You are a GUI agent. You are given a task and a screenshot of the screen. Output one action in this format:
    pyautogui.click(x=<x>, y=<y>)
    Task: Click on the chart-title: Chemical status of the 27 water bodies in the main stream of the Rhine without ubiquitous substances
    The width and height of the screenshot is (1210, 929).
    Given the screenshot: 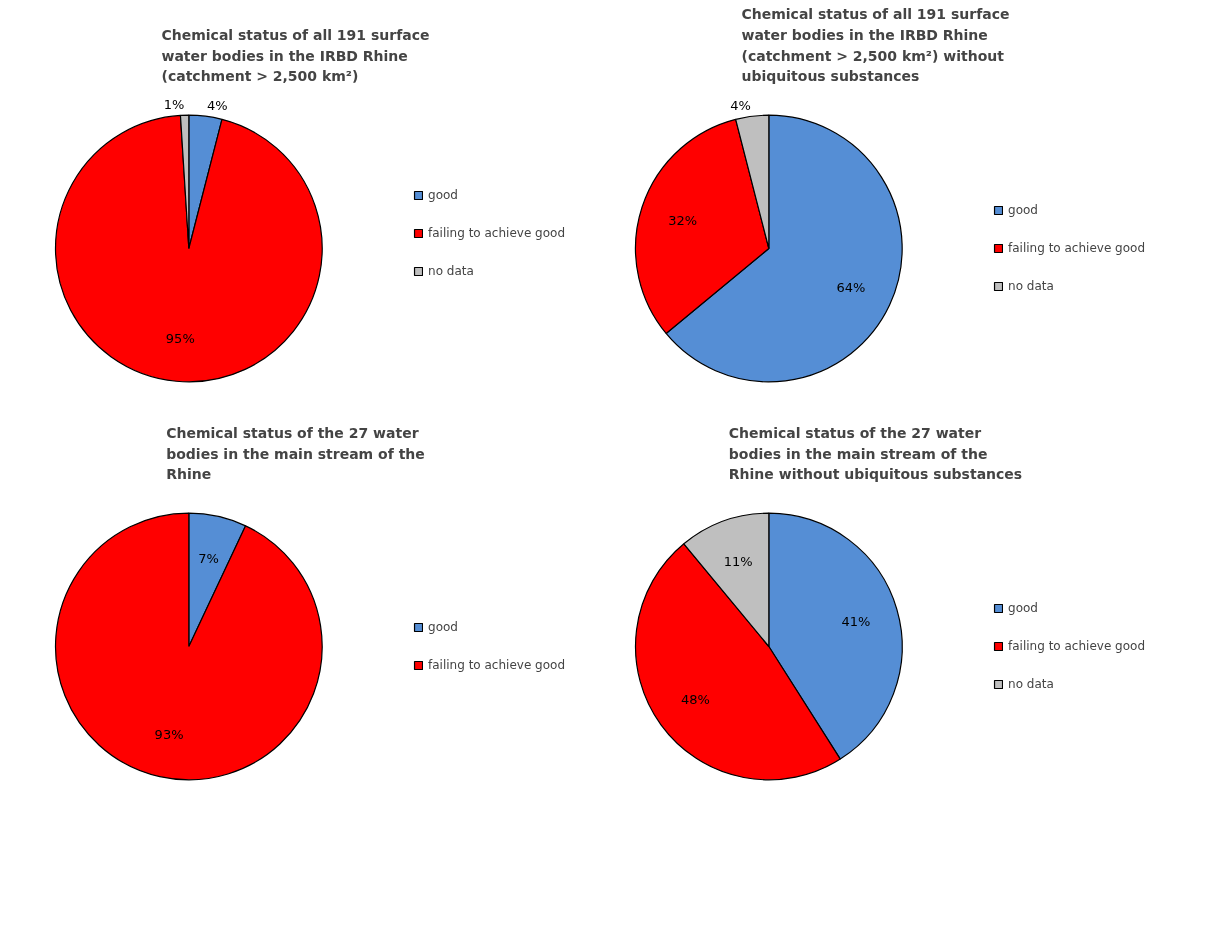 What is the action you would take?
    pyautogui.click(x=875, y=453)
    